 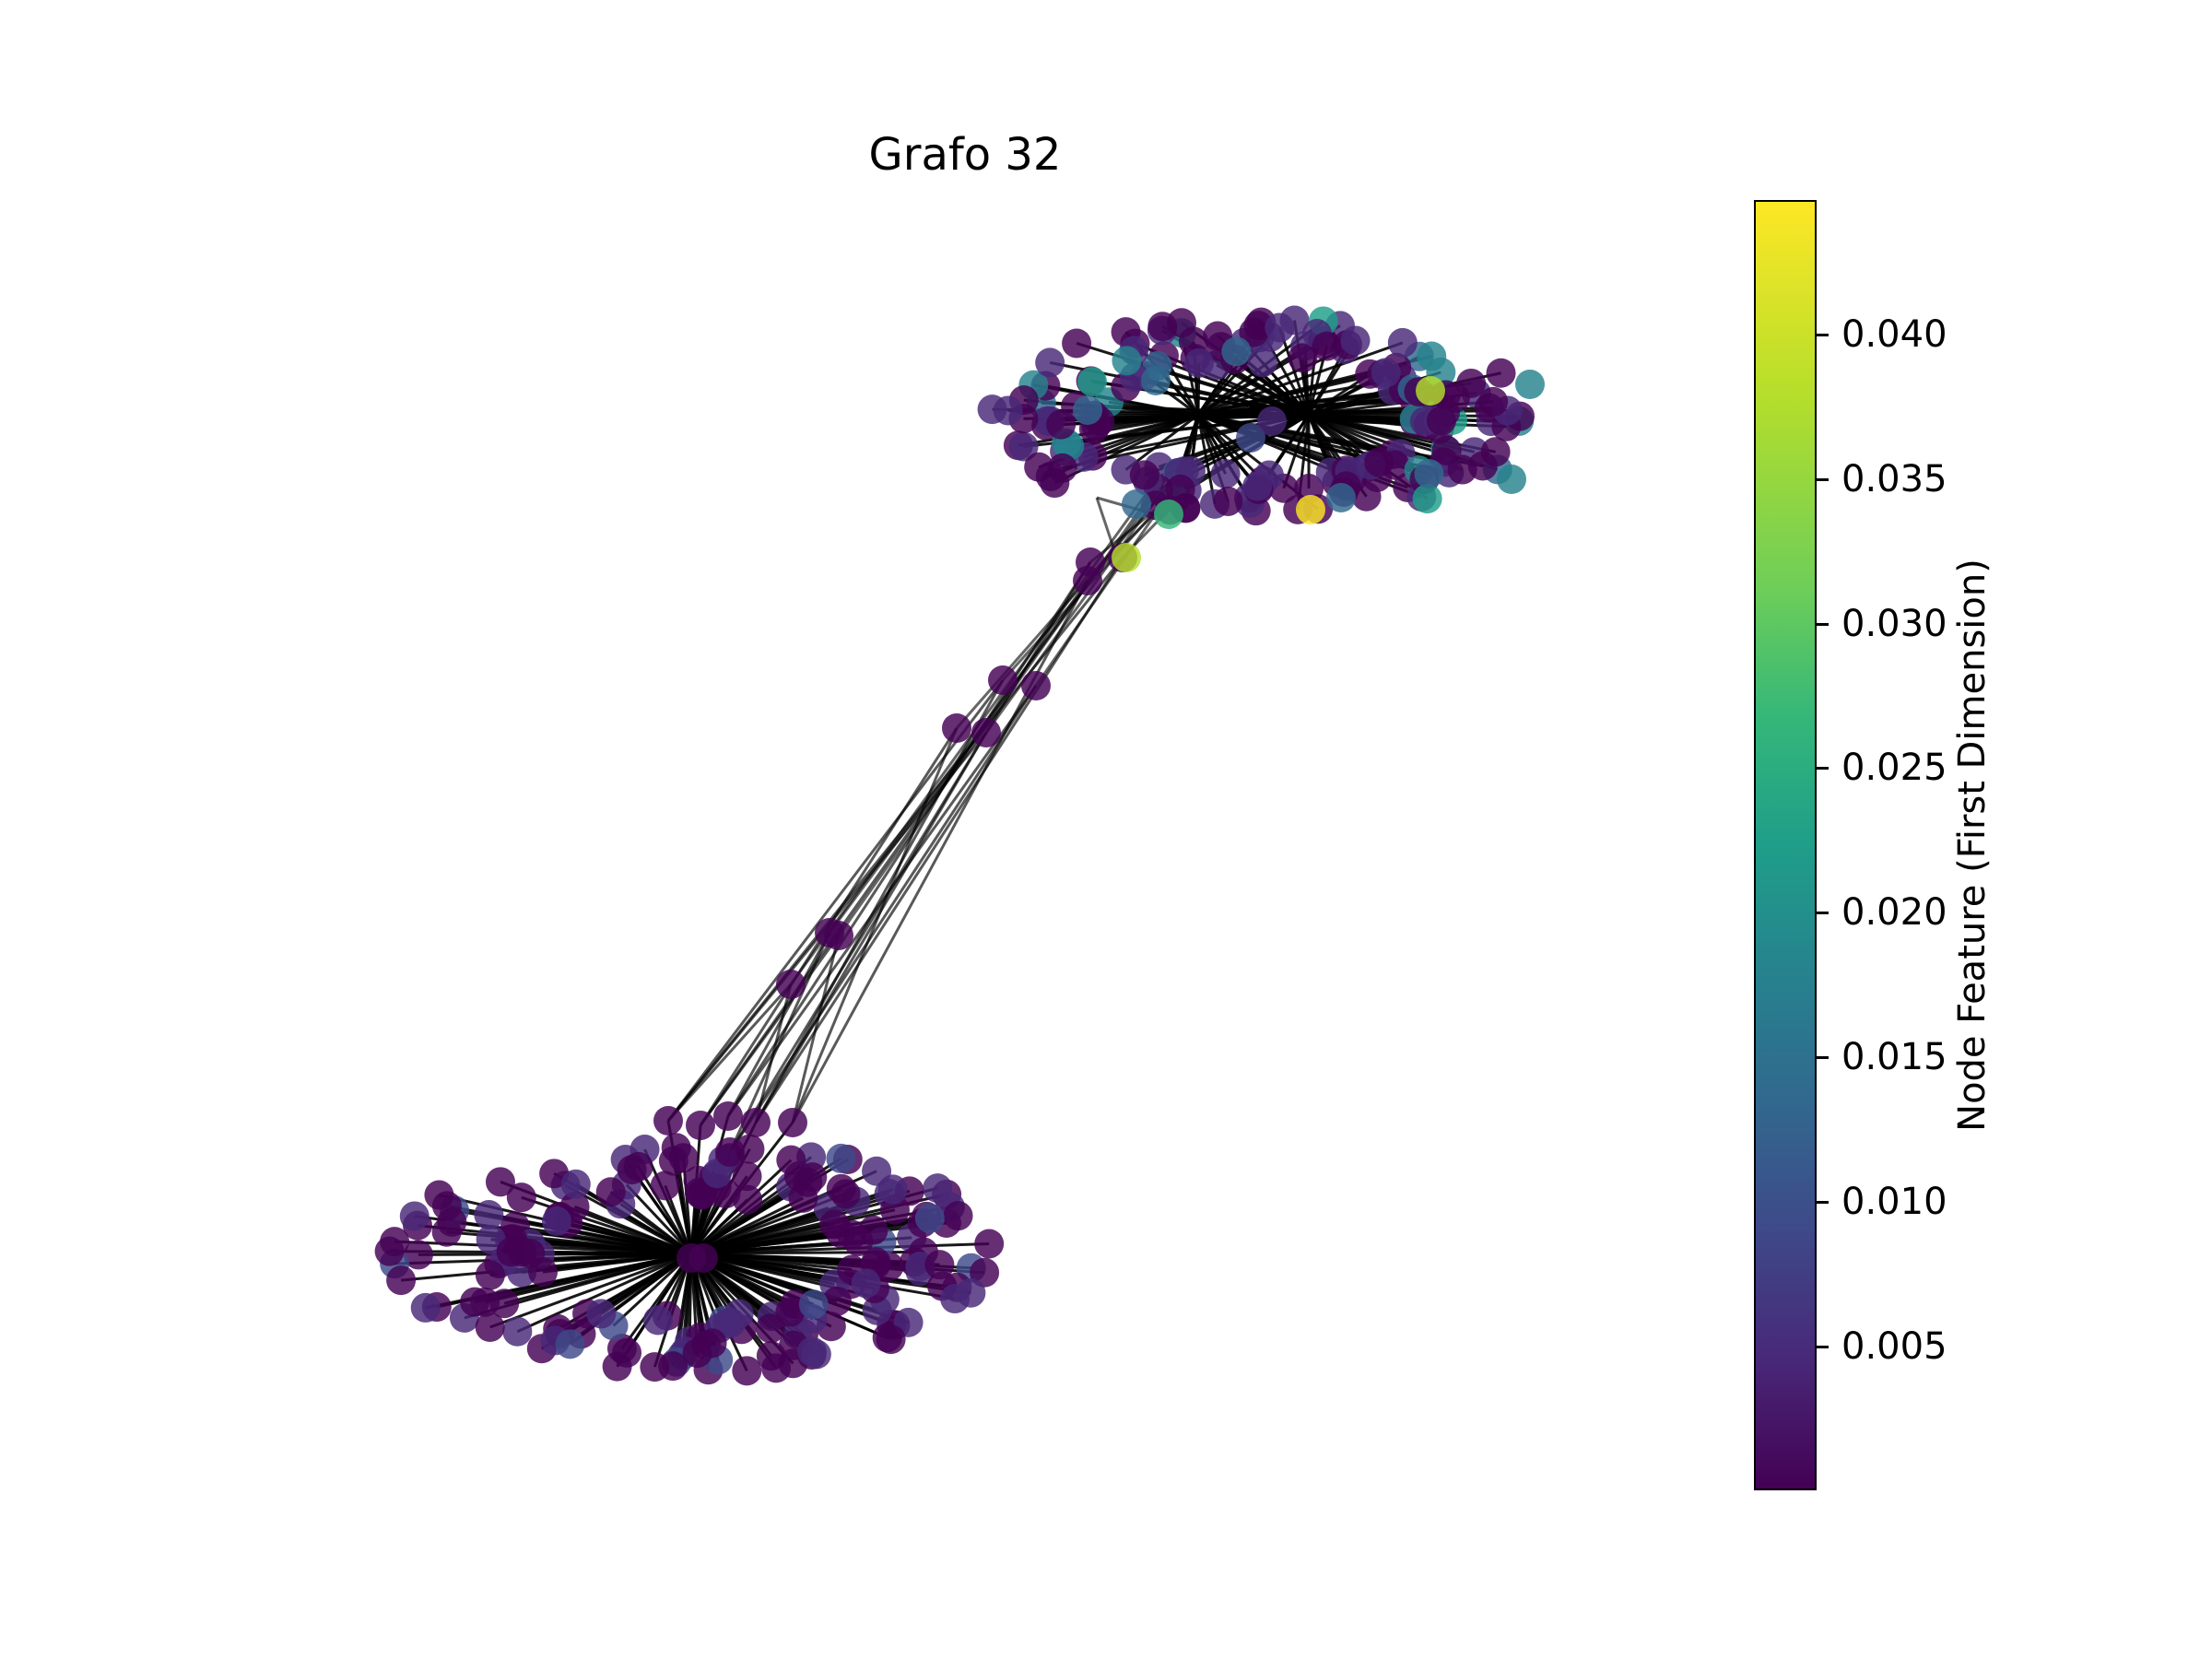 What do you see at coordinates (1972, 845) in the screenshot?
I see `colorbar-axis-label: Node Feature (First Dimension)` at bounding box center [1972, 845].